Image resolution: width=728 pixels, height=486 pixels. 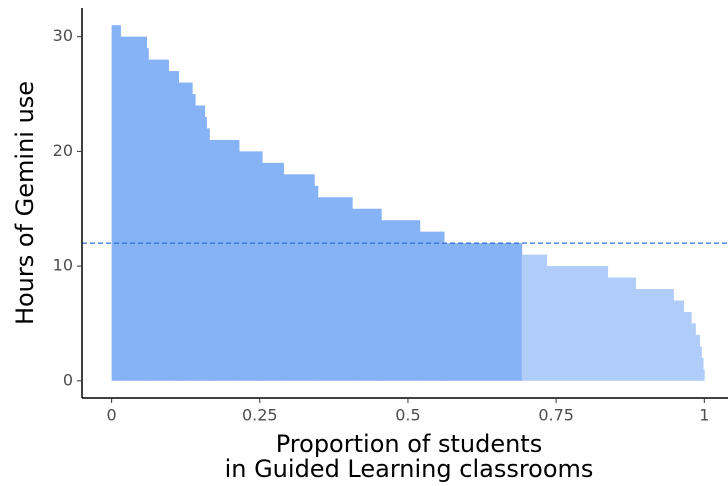 What do you see at coordinates (25, 203) in the screenshot?
I see `y-axis-label: Hours of Gemini use` at bounding box center [25, 203].